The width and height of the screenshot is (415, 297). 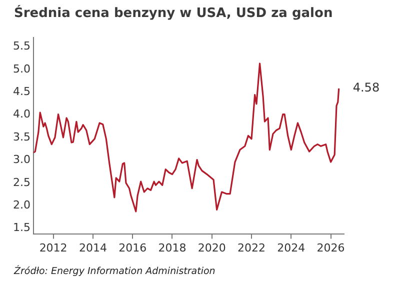 What do you see at coordinates (21, 159) in the screenshot?
I see `y-tick-label: 3.0` at bounding box center [21, 159].